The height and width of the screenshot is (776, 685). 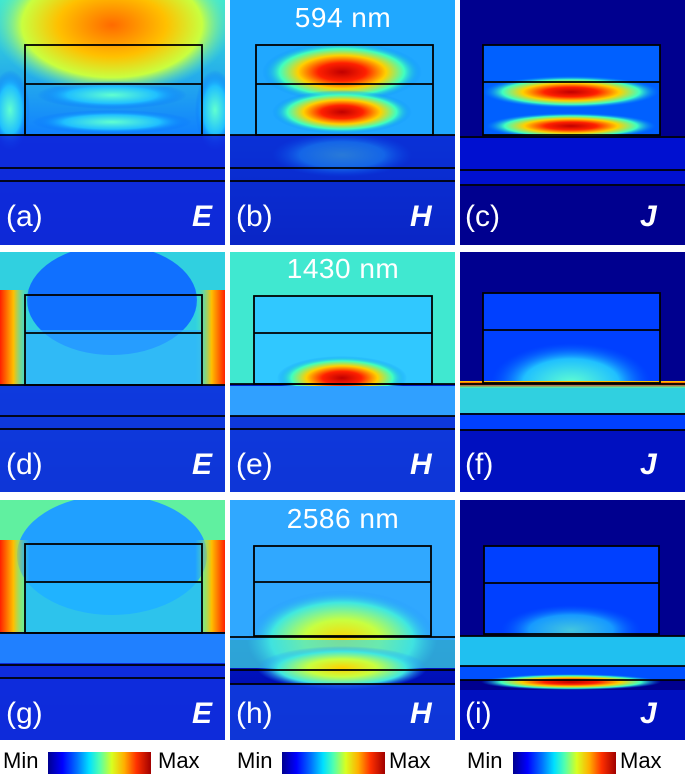 I want to click on panel-label-h: (h), so click(x=254, y=713).